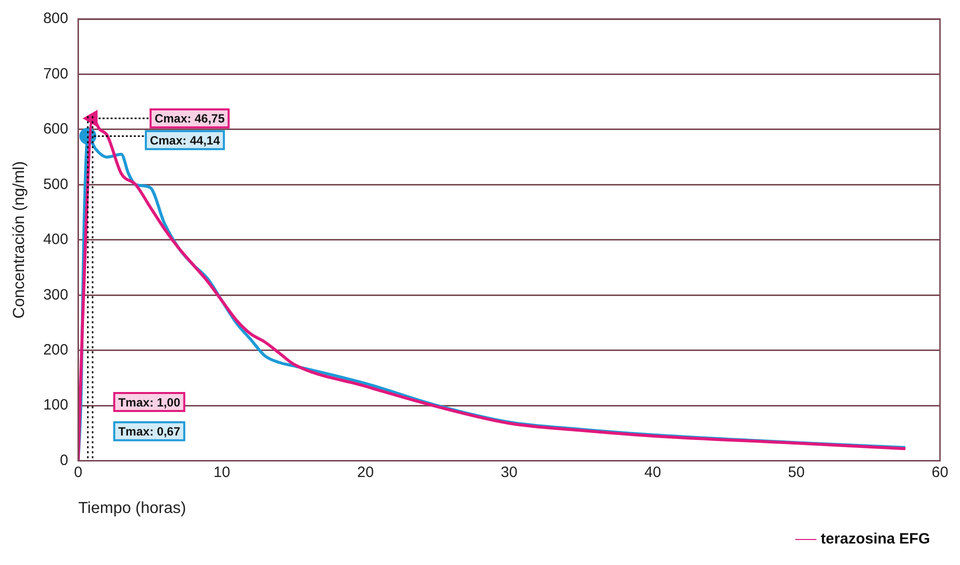 The width and height of the screenshot is (960, 565). What do you see at coordinates (55, 239) in the screenshot?
I see `y-tick-label: 400` at bounding box center [55, 239].